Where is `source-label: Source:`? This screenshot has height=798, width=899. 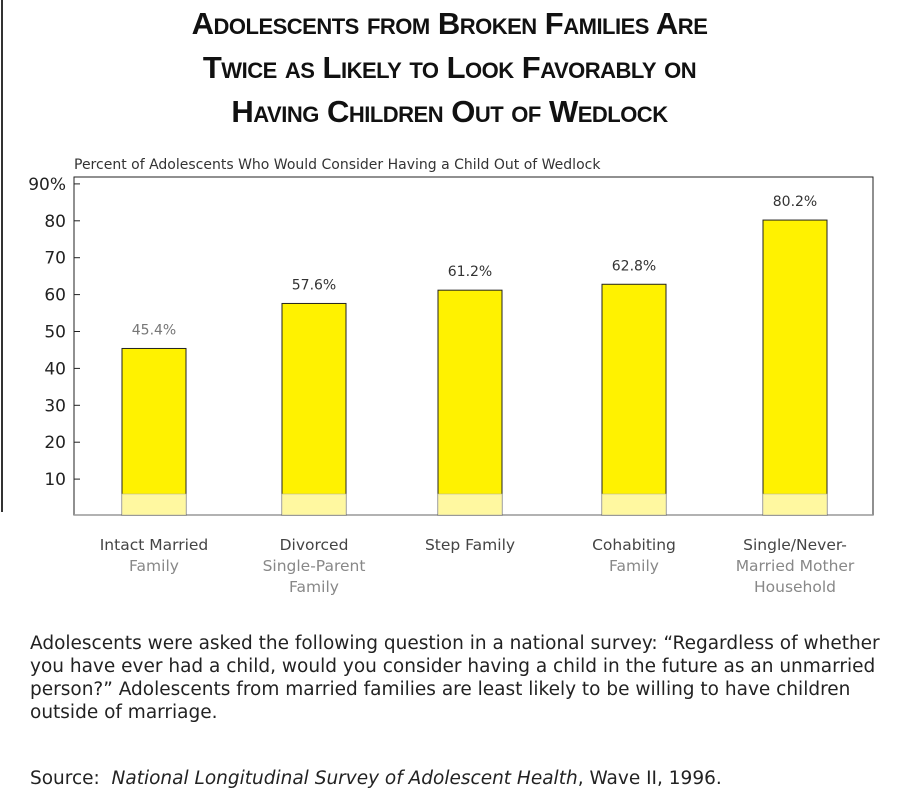 source-label: Source: is located at coordinates (65, 778).